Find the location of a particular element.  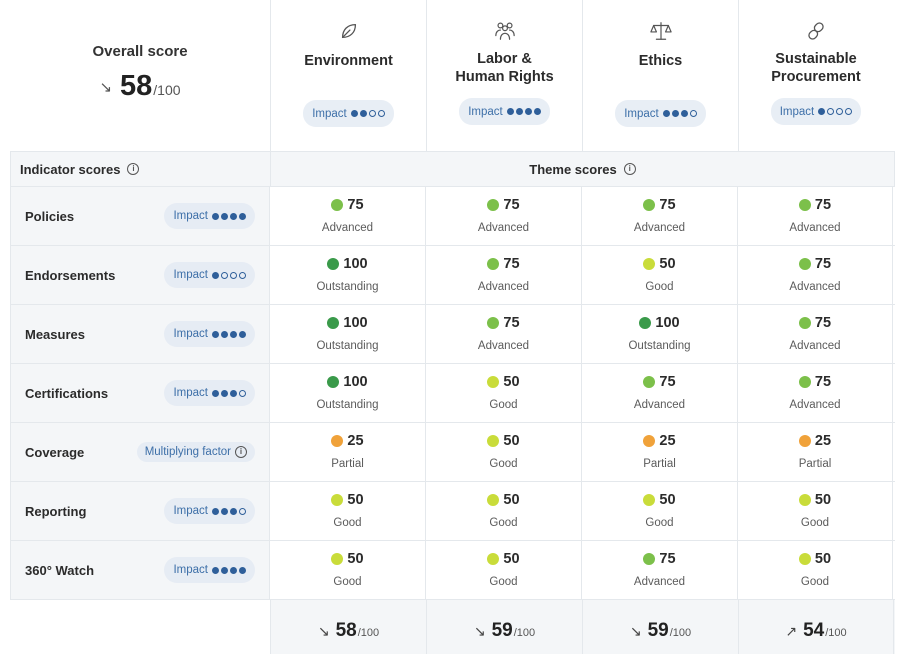

theme-name: Ethics is located at coordinates (660, 61).